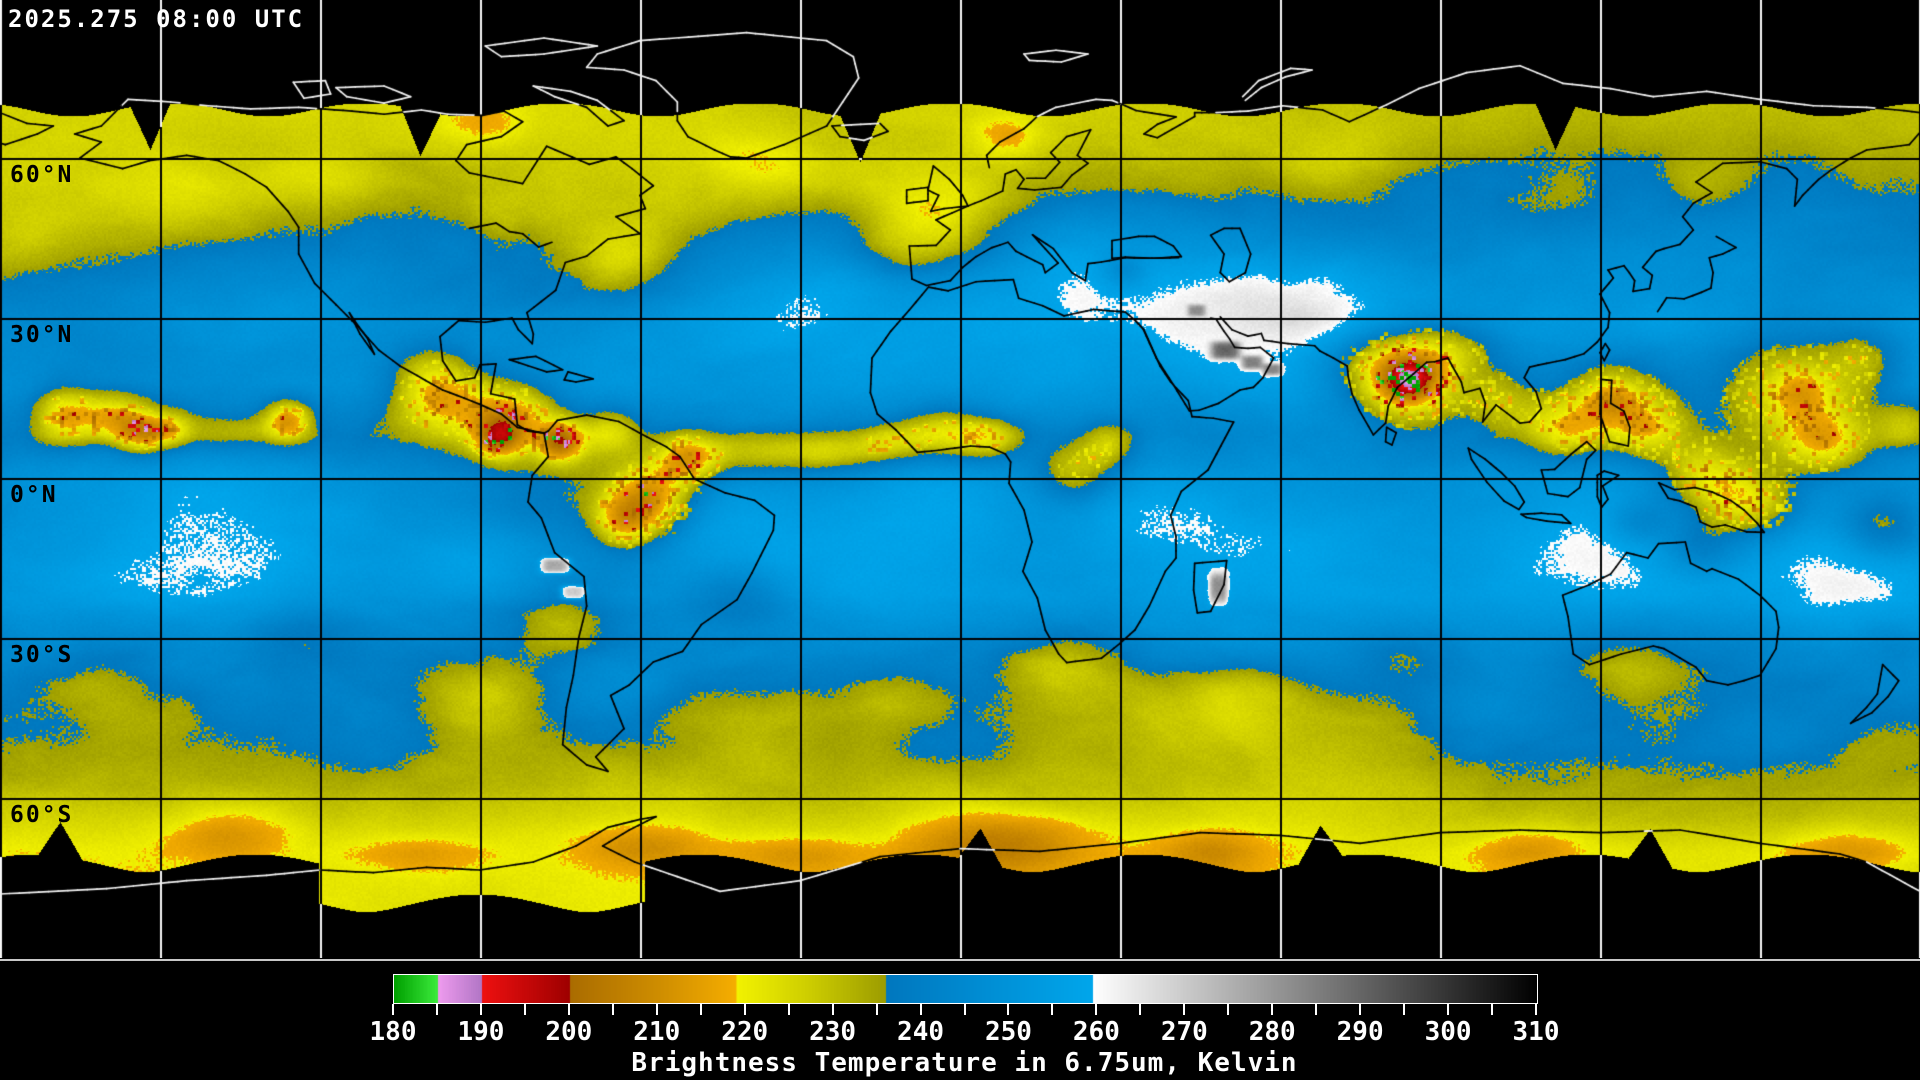  What do you see at coordinates (481, 1032) in the screenshot?
I see `colorbar-tick-label: 190` at bounding box center [481, 1032].